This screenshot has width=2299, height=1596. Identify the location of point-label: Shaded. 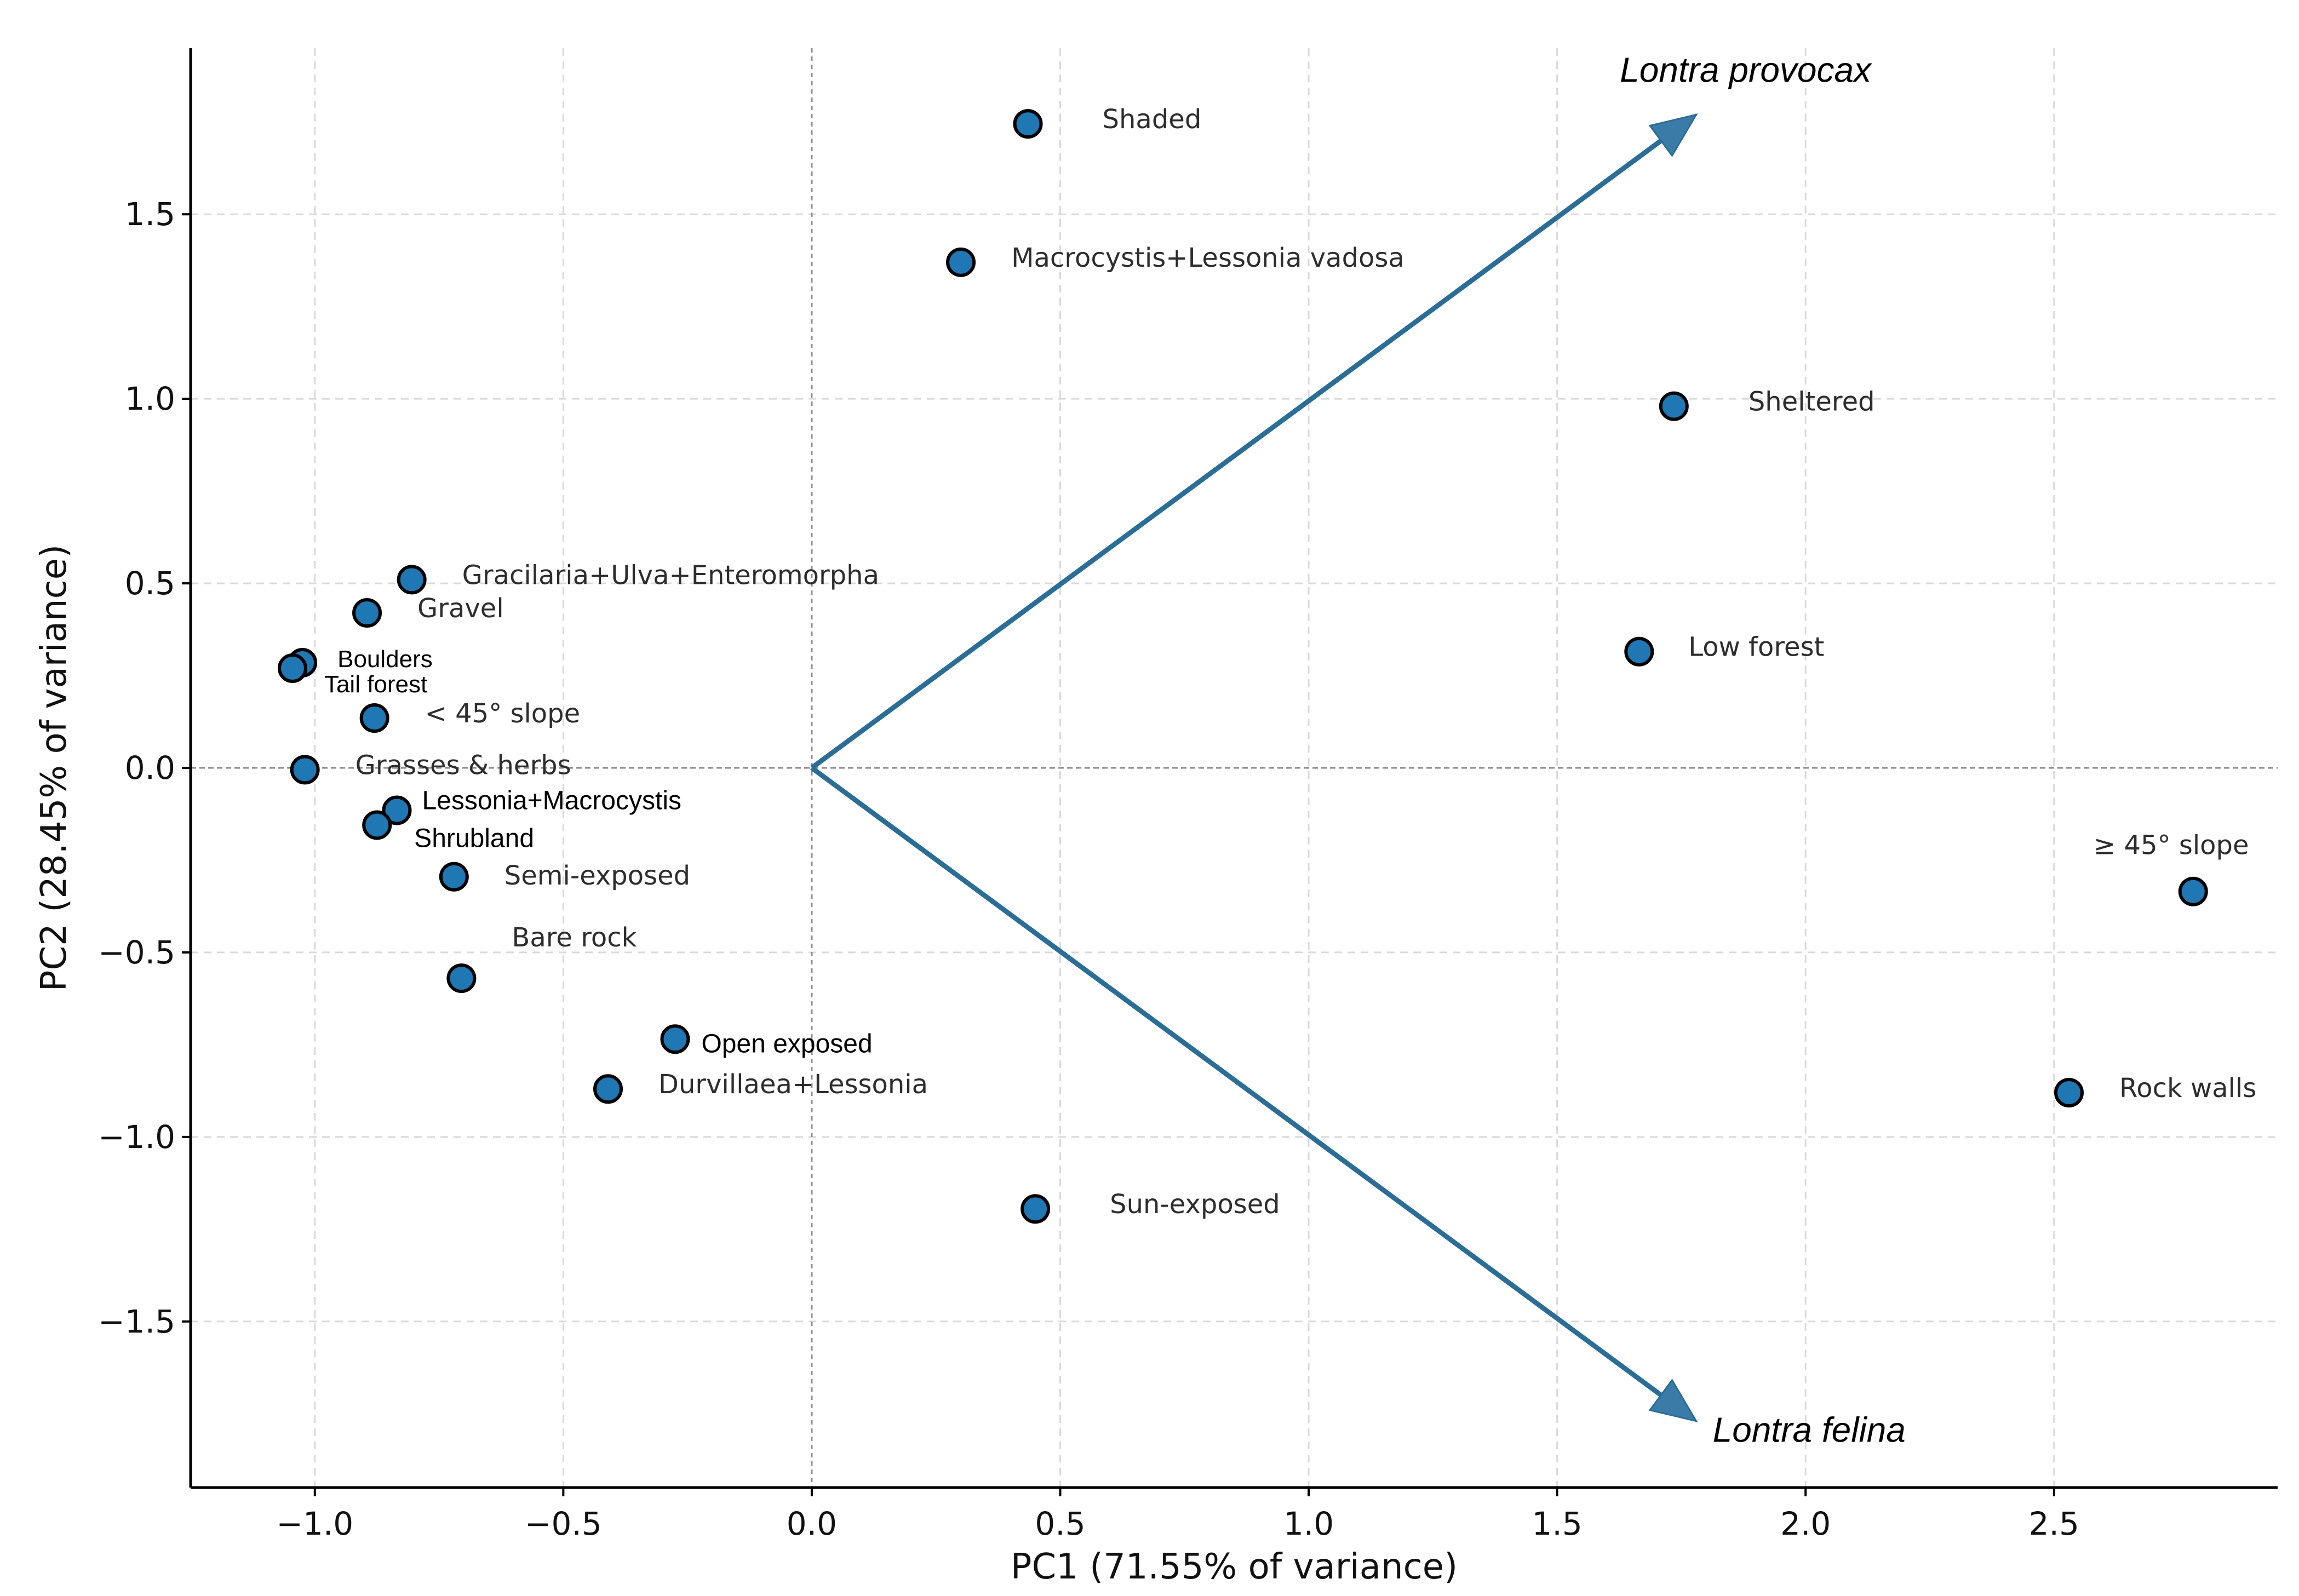
(1152, 119).